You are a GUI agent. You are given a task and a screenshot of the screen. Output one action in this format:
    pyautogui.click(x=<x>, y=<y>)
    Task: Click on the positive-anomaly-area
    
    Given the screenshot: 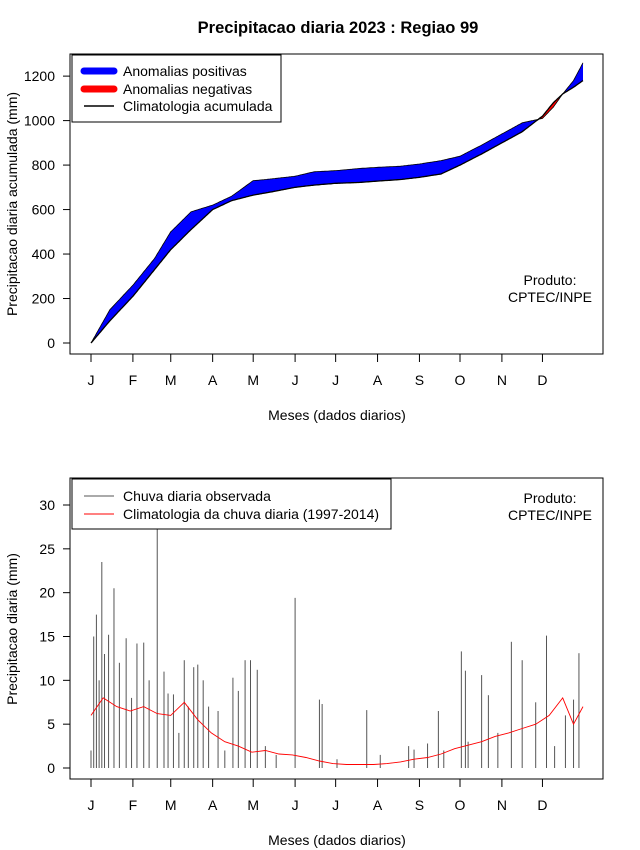 What is the action you would take?
    pyautogui.click(x=572, y=78)
    